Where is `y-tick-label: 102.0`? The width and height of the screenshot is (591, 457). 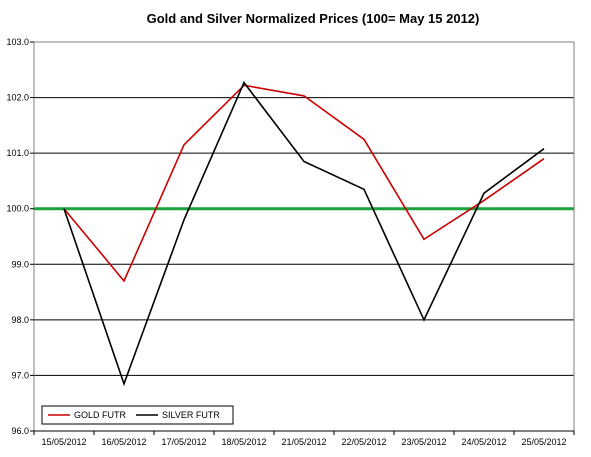
y-tick-label: 102.0 is located at coordinates (17, 98).